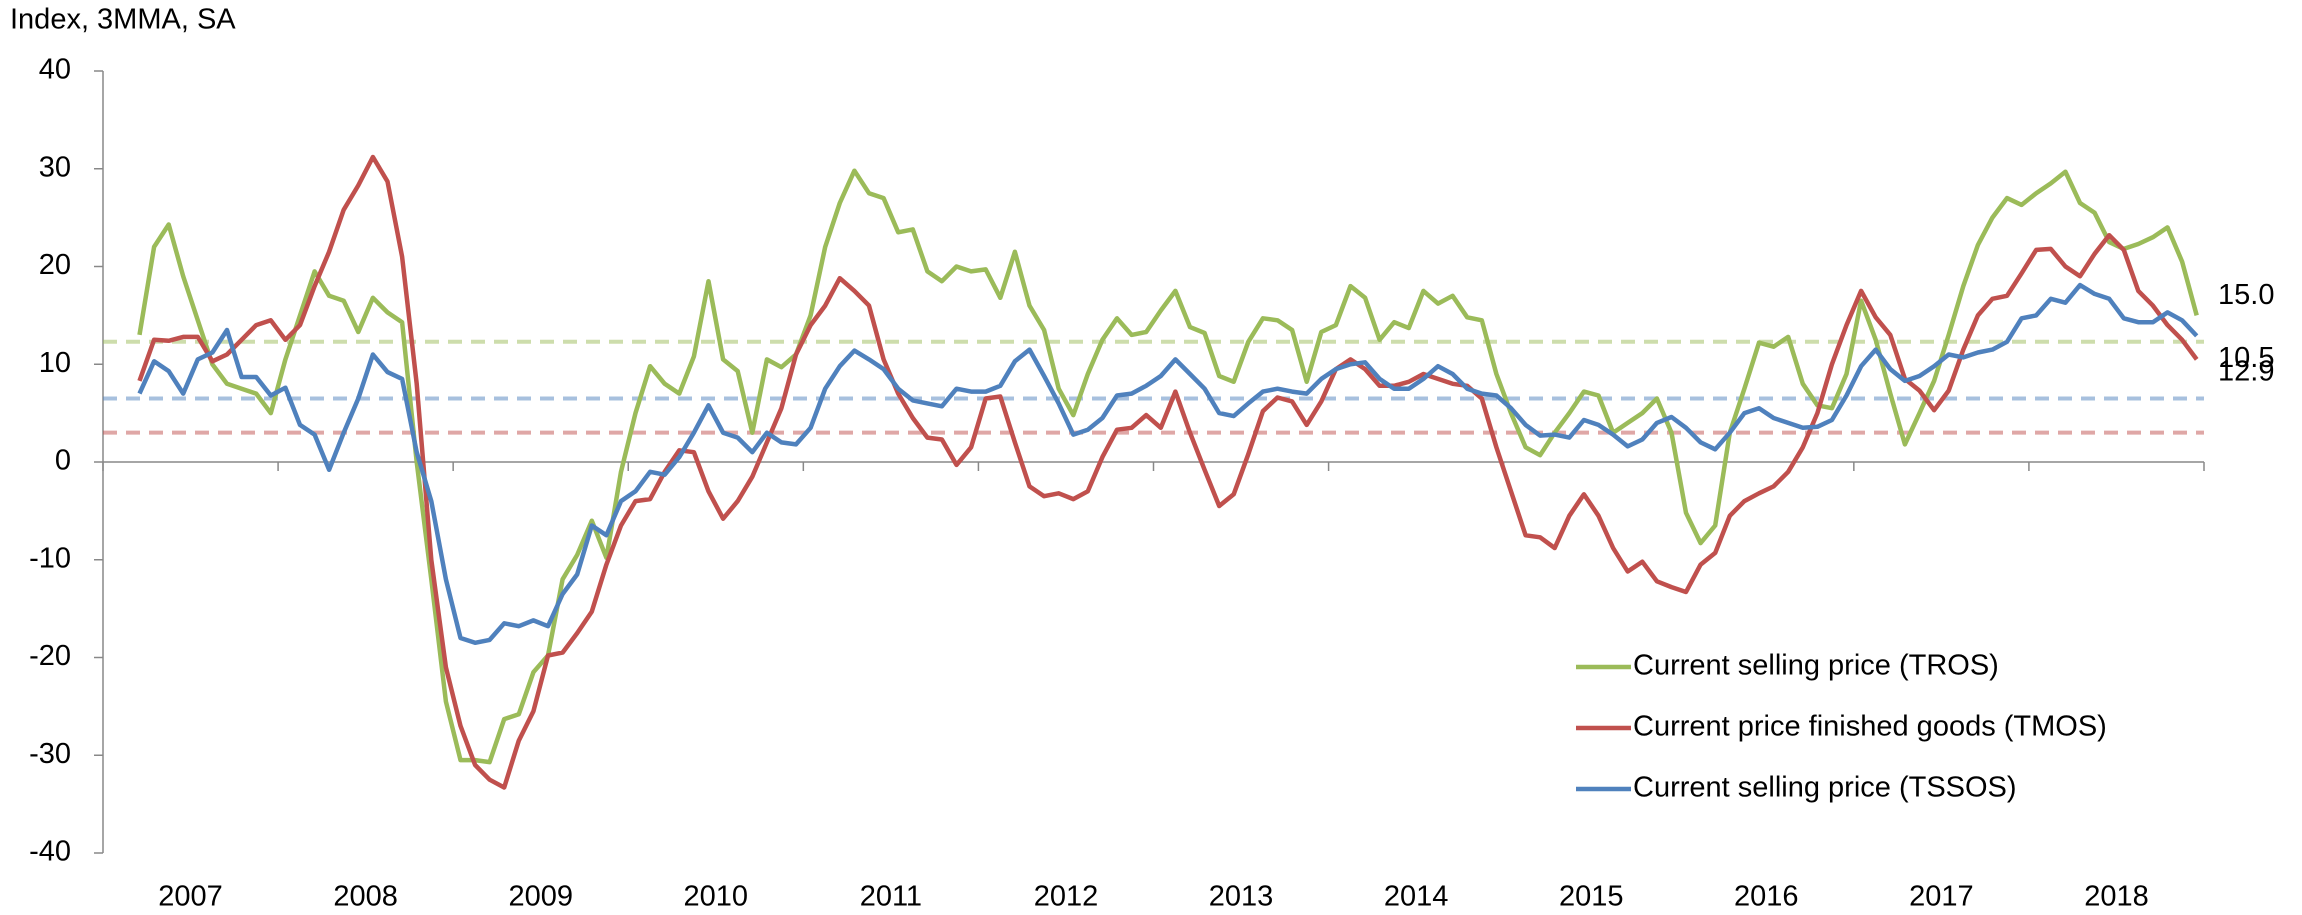 This screenshot has height=915, width=2302. What do you see at coordinates (1066, 897) in the screenshot?
I see `x-tick-label: 2012` at bounding box center [1066, 897].